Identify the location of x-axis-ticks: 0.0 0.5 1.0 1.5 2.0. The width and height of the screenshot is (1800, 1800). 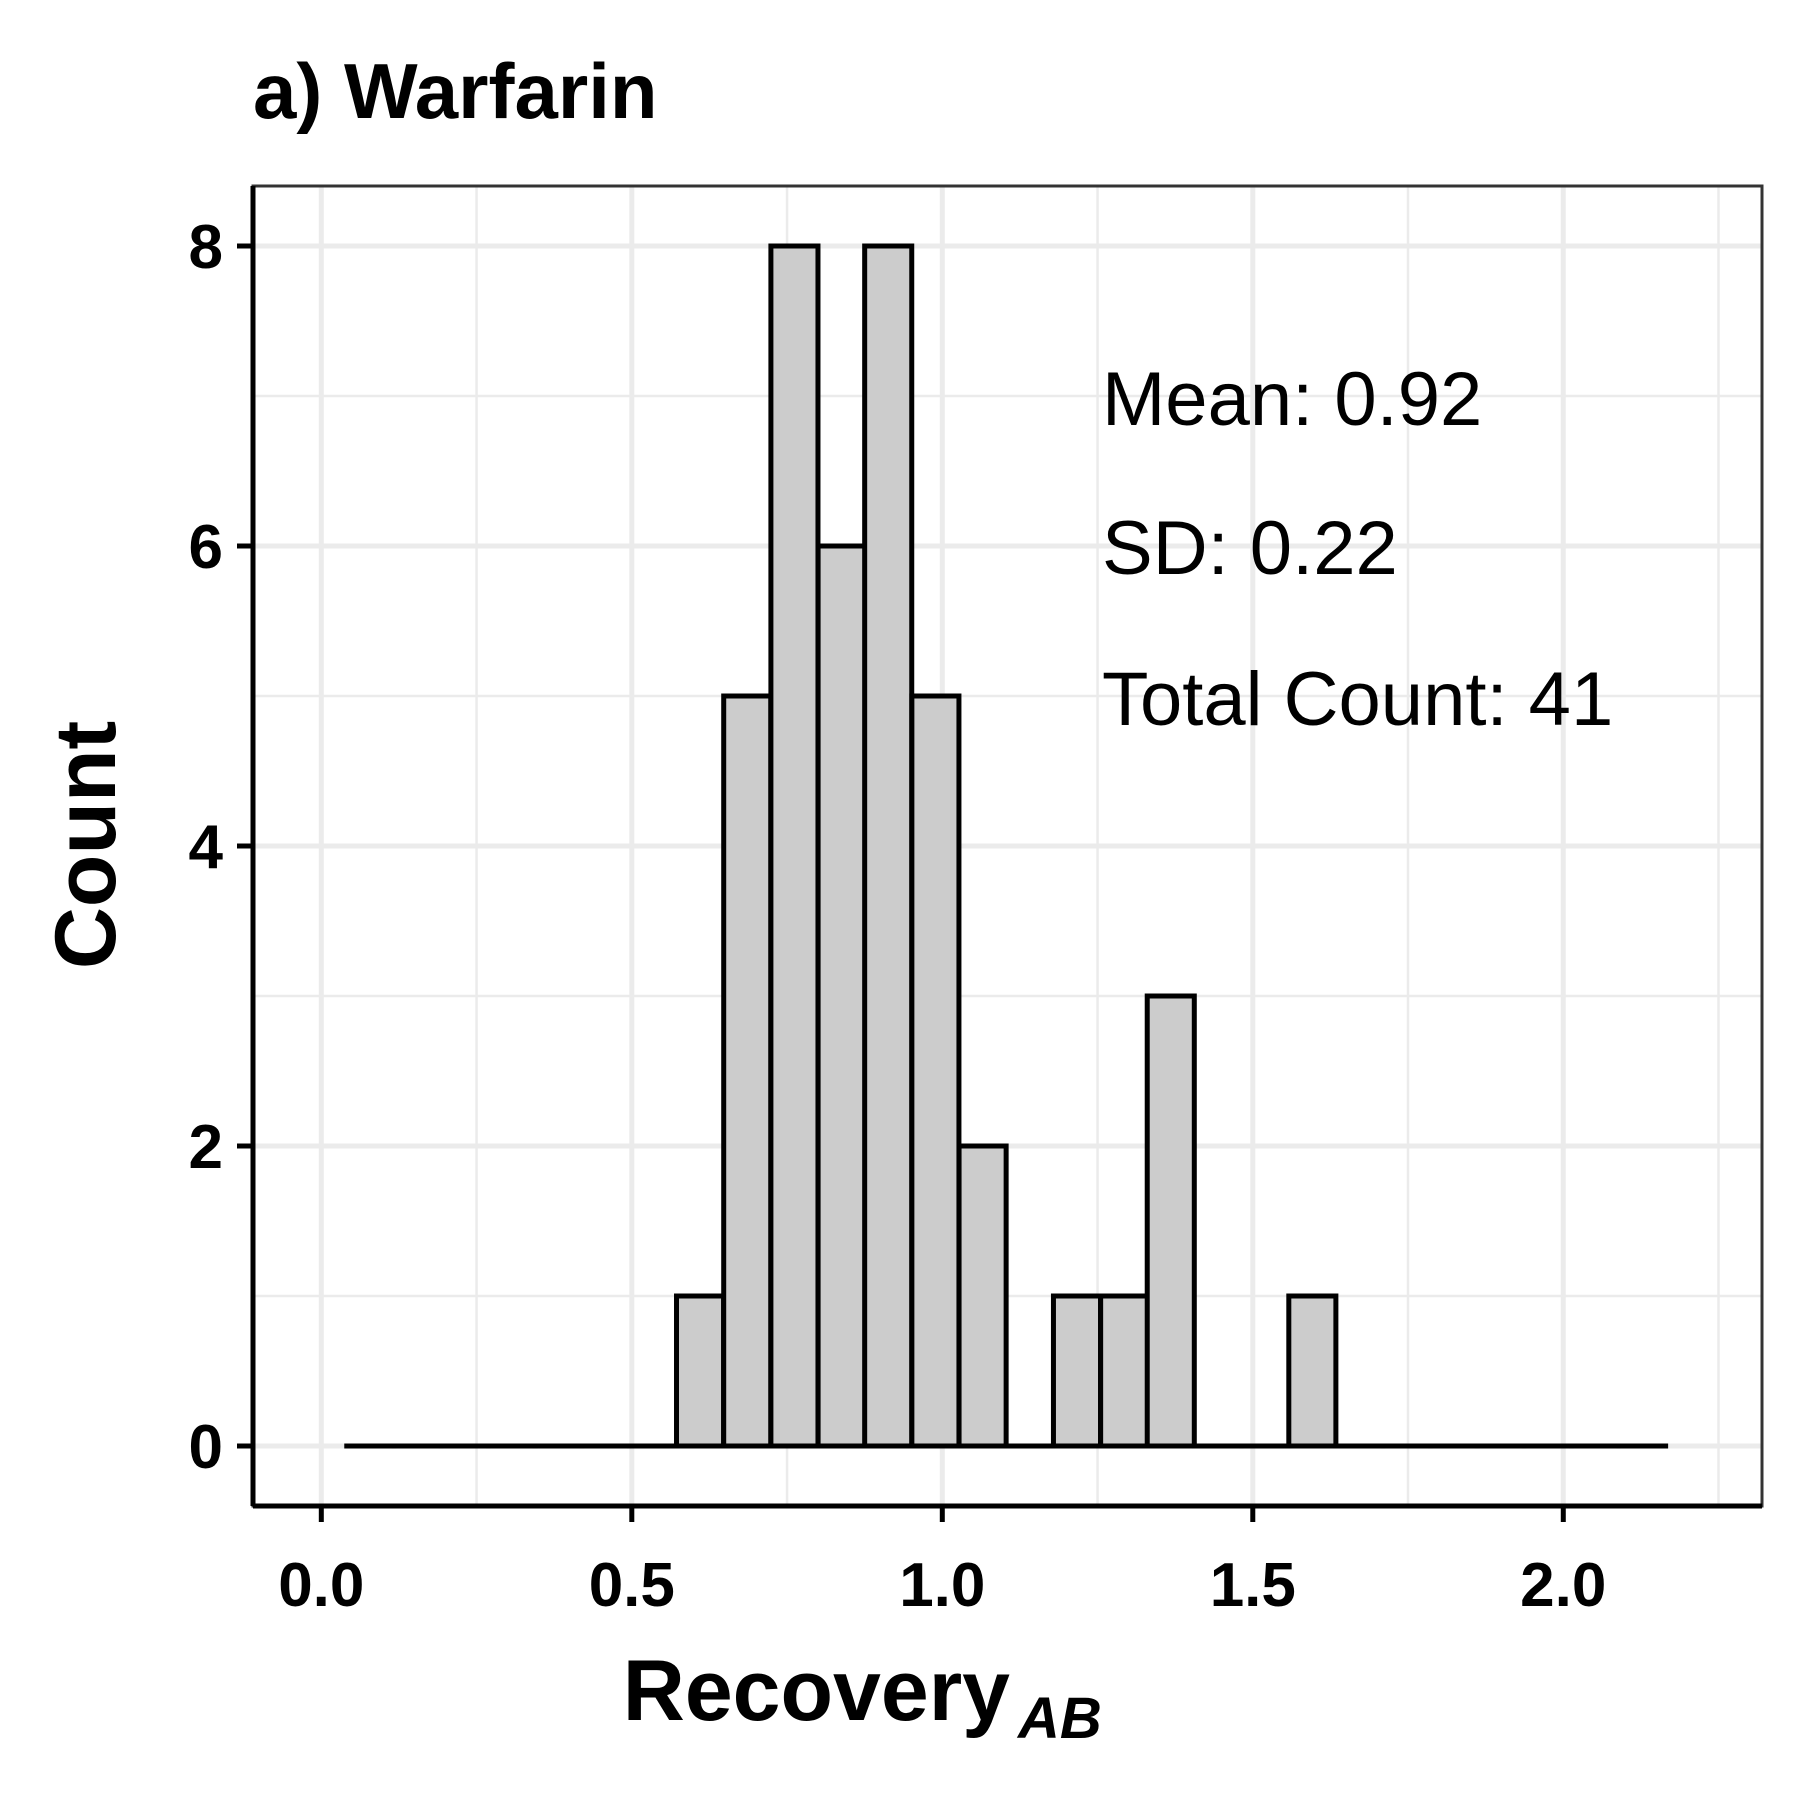
(942, 1563).